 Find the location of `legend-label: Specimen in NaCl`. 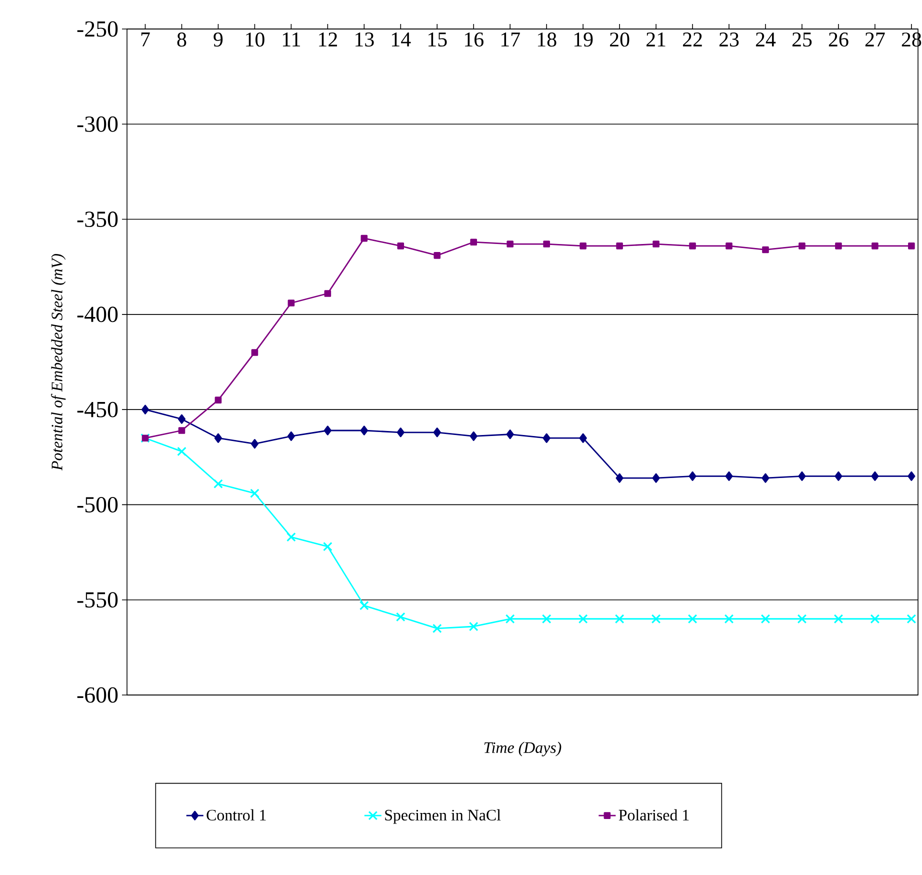

legend-label: Specimen in NaCl is located at coordinates (443, 816).